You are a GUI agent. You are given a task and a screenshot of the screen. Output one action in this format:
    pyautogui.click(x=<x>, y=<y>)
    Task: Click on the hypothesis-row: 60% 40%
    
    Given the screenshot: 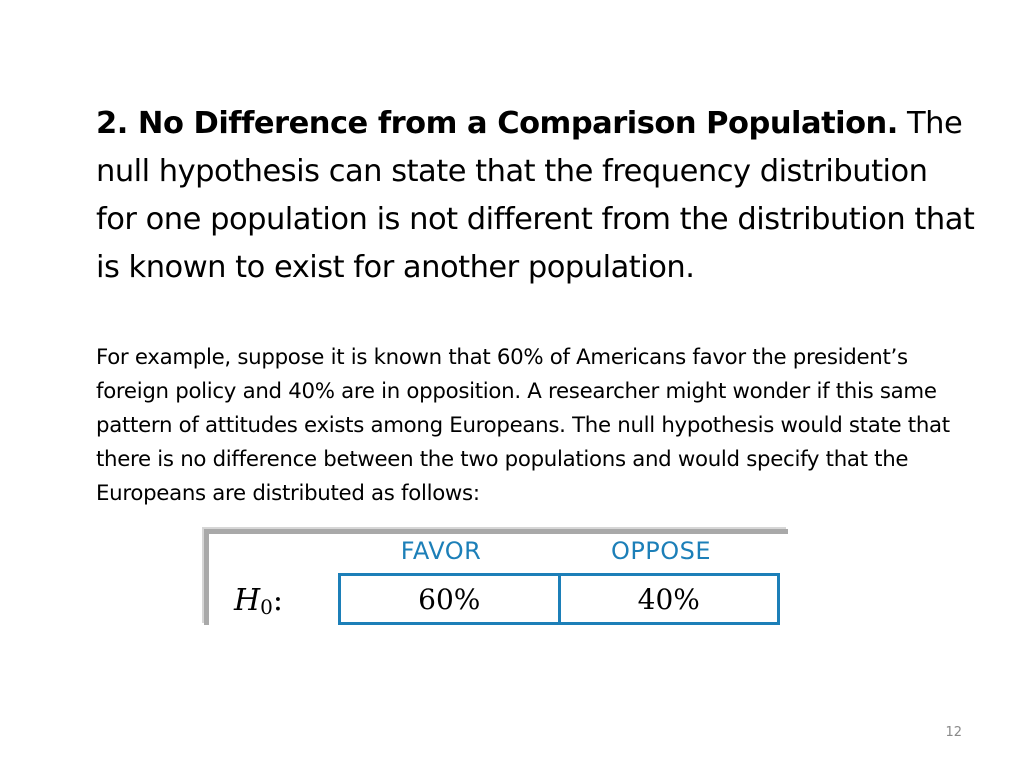 What is the action you would take?
    pyautogui.click(x=559, y=599)
    